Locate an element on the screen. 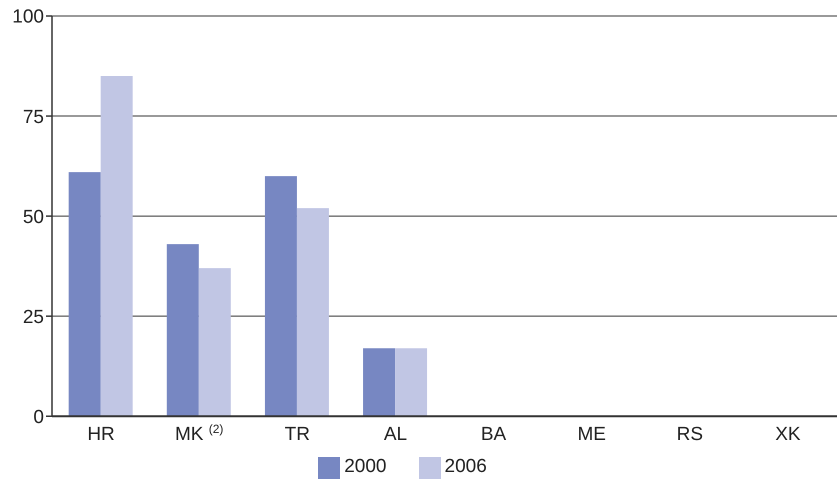 Image resolution: width=839 pixels, height=479 pixels. x-tick-label: TR is located at coordinates (297, 435).